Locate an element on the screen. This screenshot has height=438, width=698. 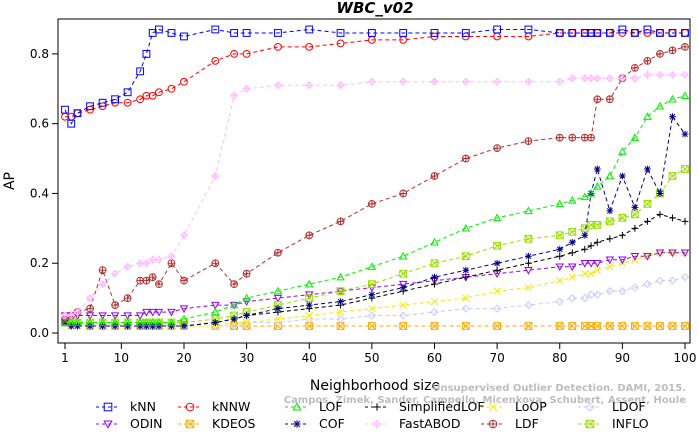
x-tick-label: 90 is located at coordinates (622, 358).